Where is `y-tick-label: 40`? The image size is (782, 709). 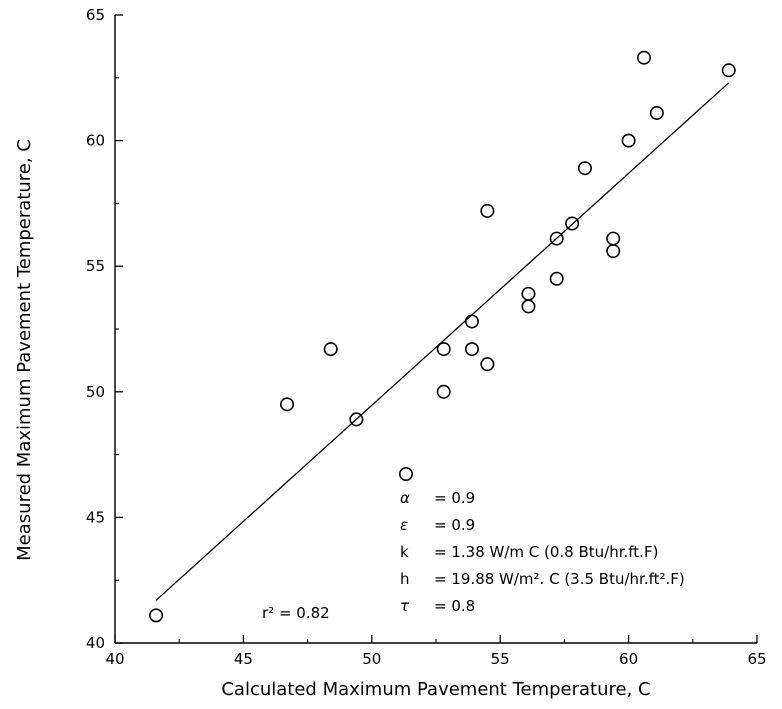 y-tick-label: 40 is located at coordinates (95, 643).